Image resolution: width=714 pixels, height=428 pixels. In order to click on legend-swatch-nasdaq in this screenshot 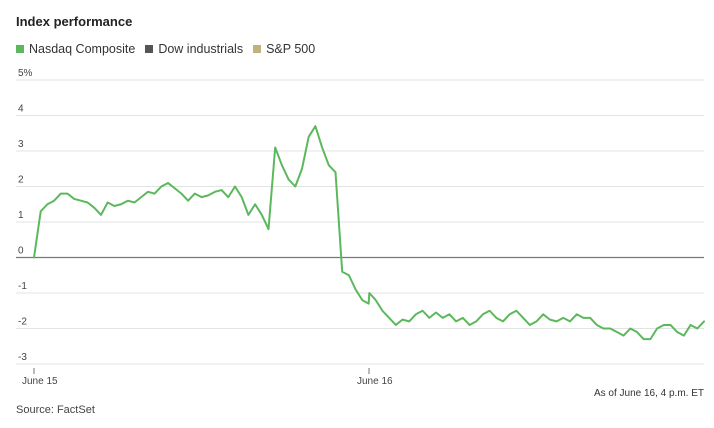, I will do `click(20, 49)`.